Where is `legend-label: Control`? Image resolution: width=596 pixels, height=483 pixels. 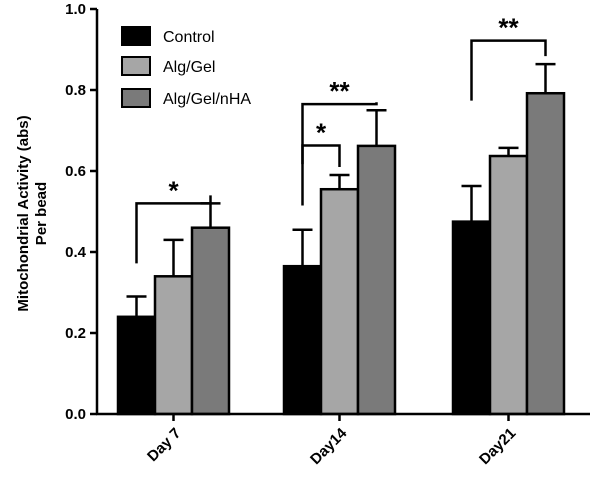 legend-label: Control is located at coordinates (189, 37).